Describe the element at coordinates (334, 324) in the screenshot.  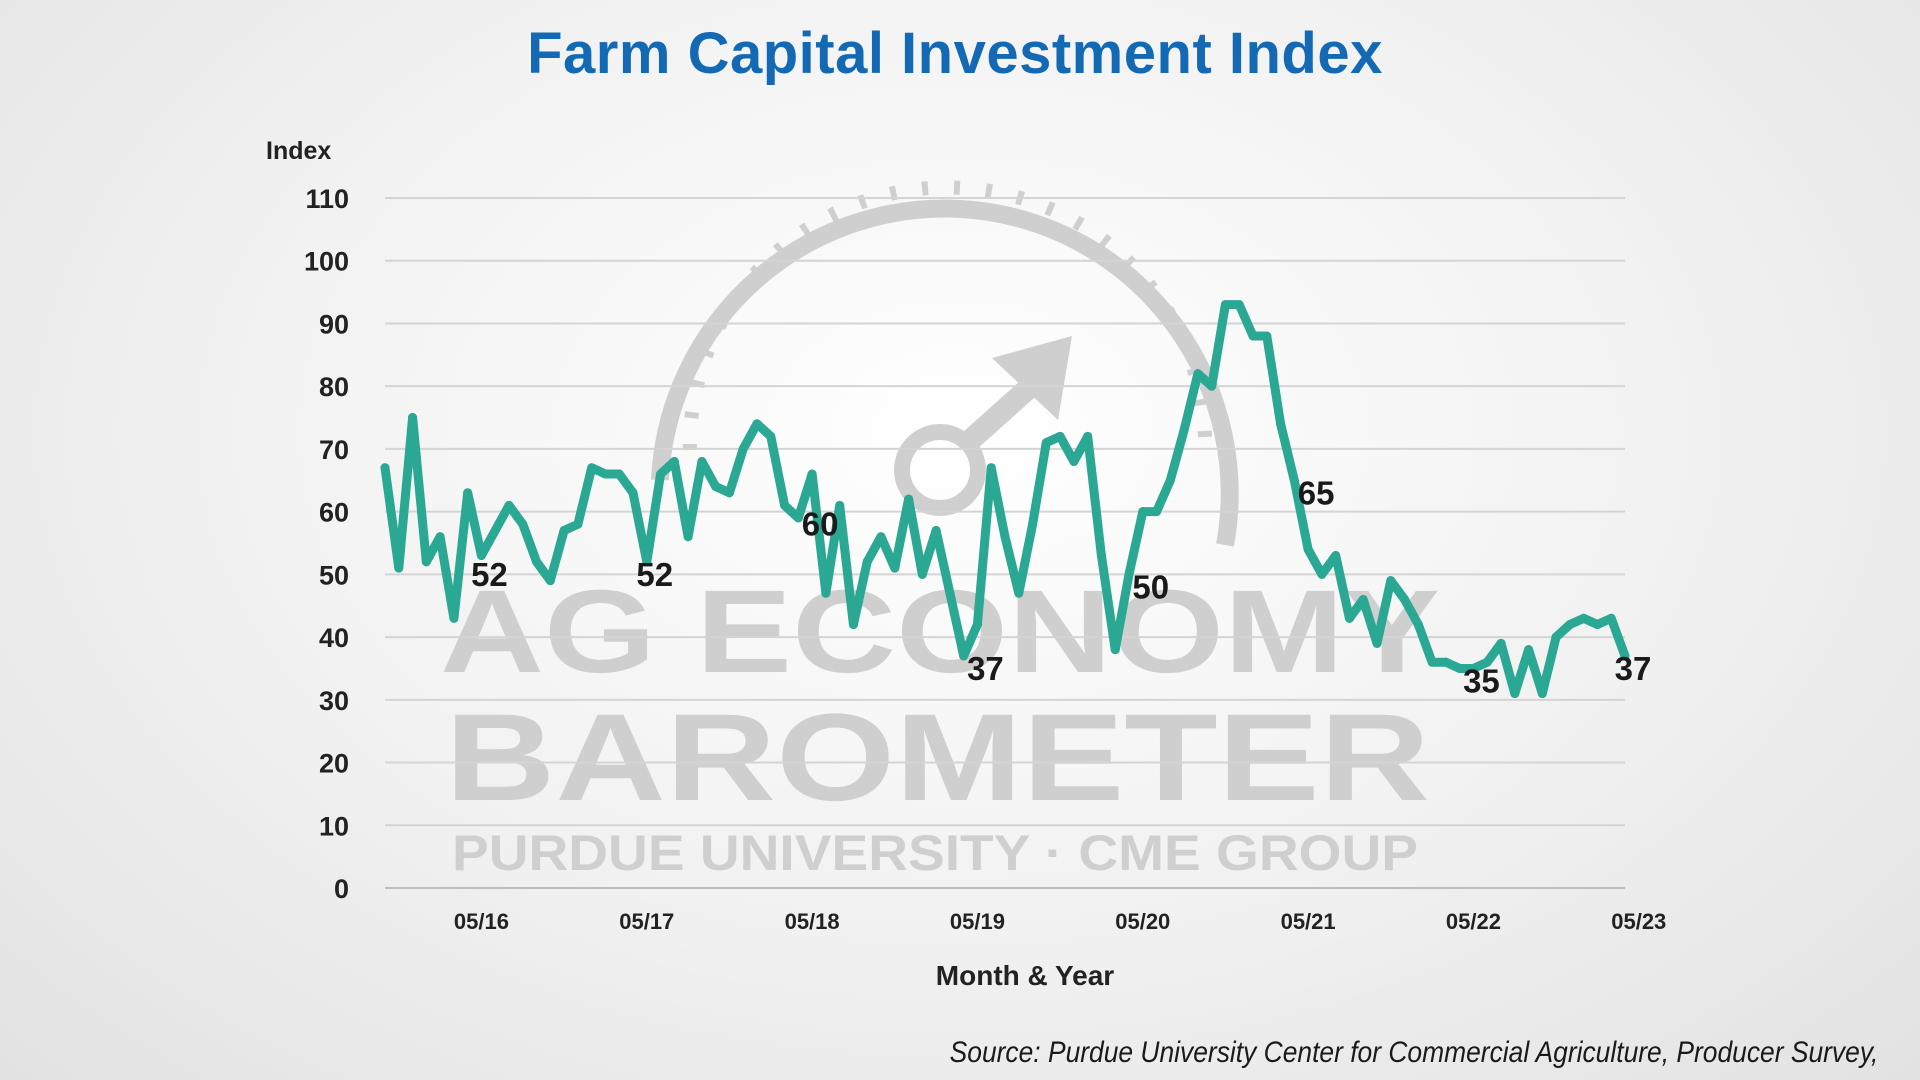
I see `y-tick-label: 90` at that location.